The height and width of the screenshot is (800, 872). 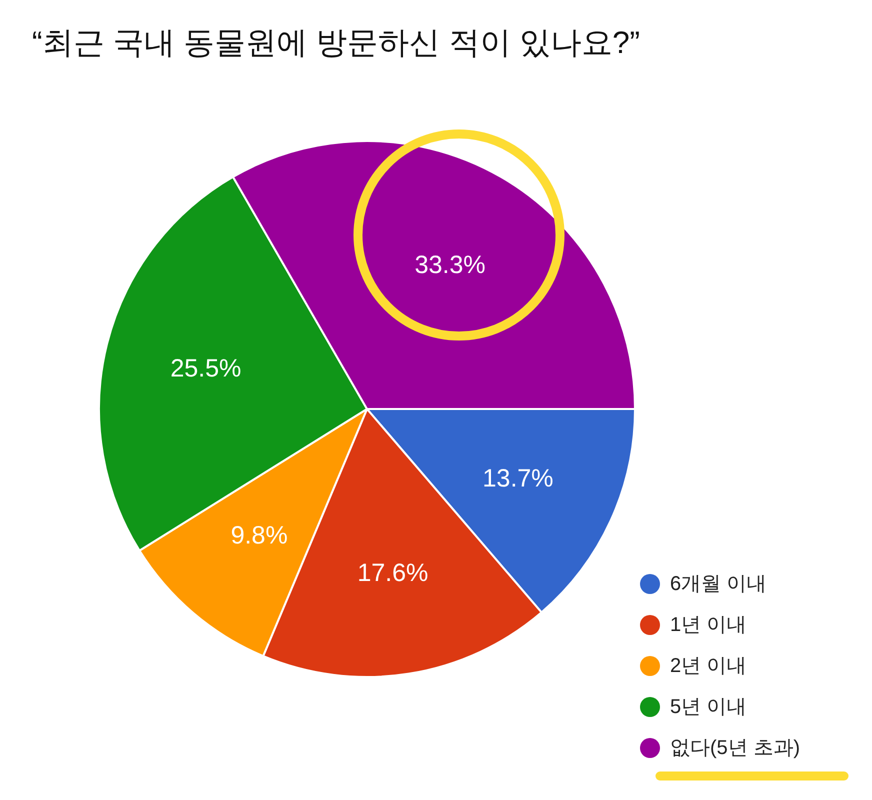 What do you see at coordinates (708, 707) in the screenshot?
I see `legend-label: 5년 이내` at bounding box center [708, 707].